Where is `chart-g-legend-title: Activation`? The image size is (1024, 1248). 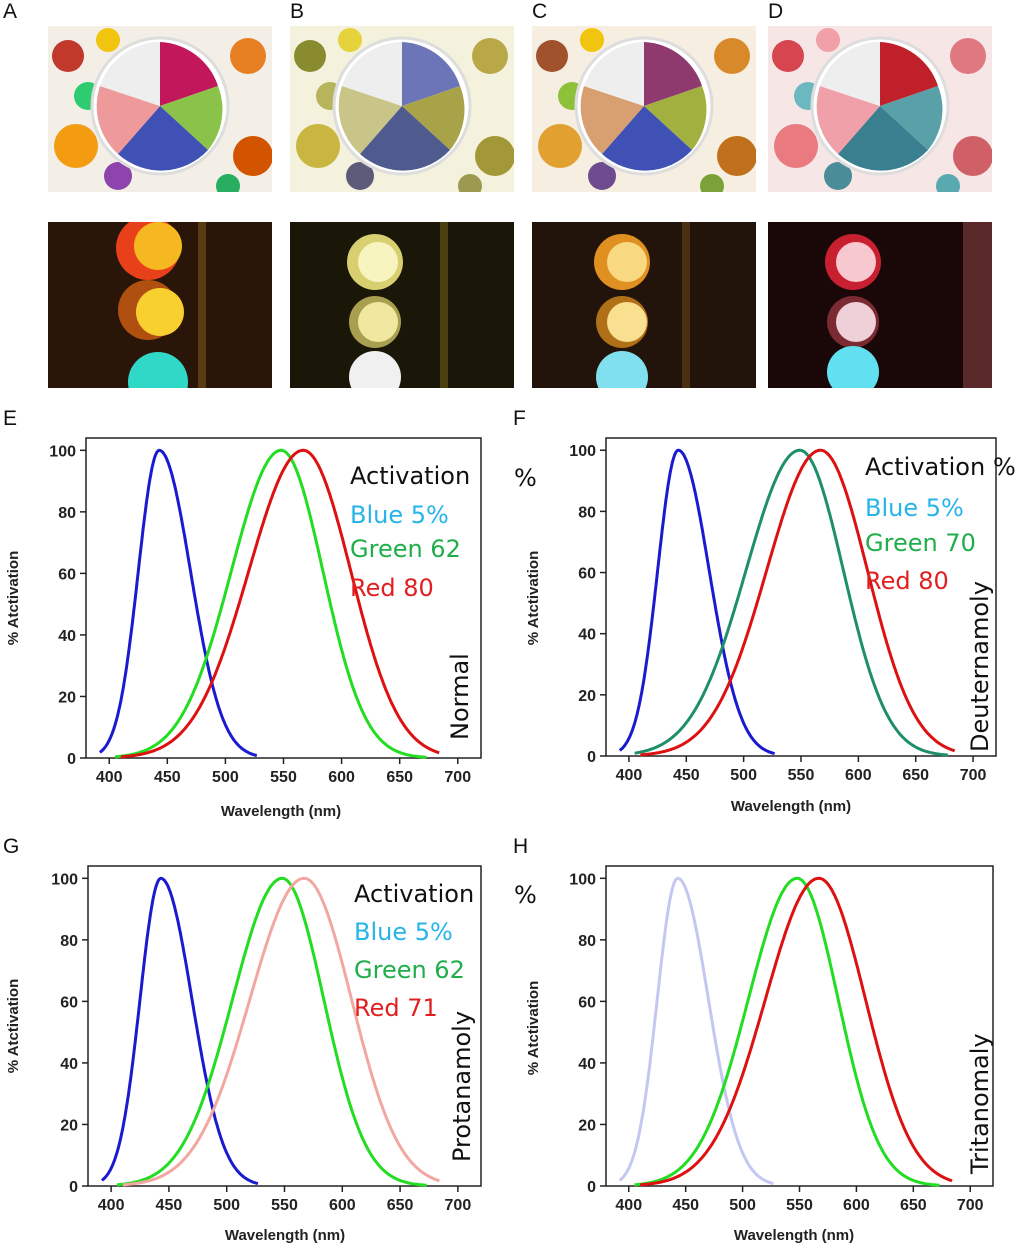 chart-g-legend-title: Activation is located at coordinates (414, 894).